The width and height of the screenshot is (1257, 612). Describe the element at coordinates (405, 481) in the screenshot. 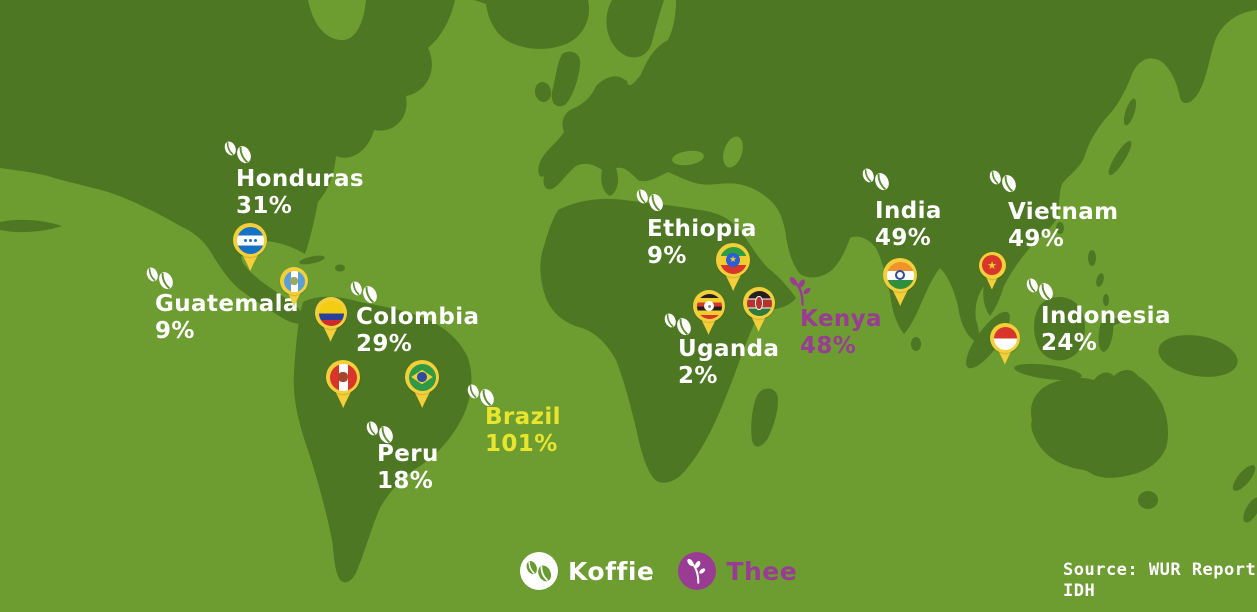

I see `country-value: 18%` at that location.